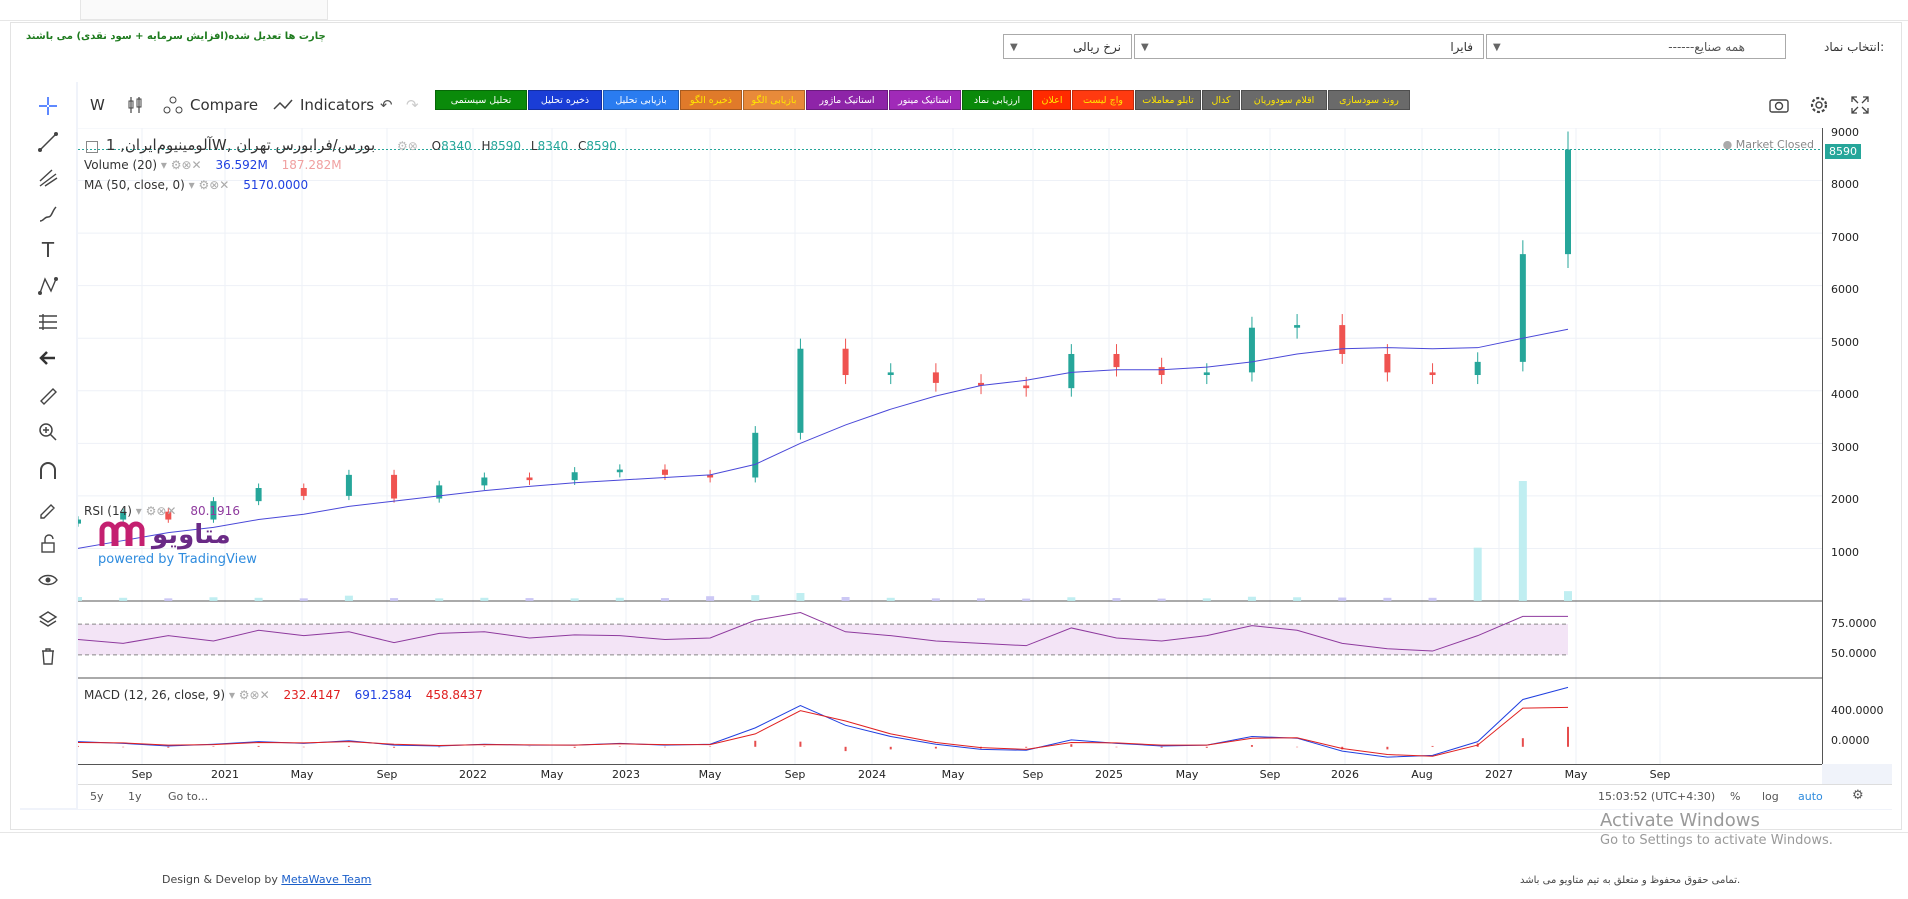 The width and height of the screenshot is (1908, 899). Describe the element at coordinates (326, 879) in the screenshot. I see `metawave-link: MetaWave Team` at that location.